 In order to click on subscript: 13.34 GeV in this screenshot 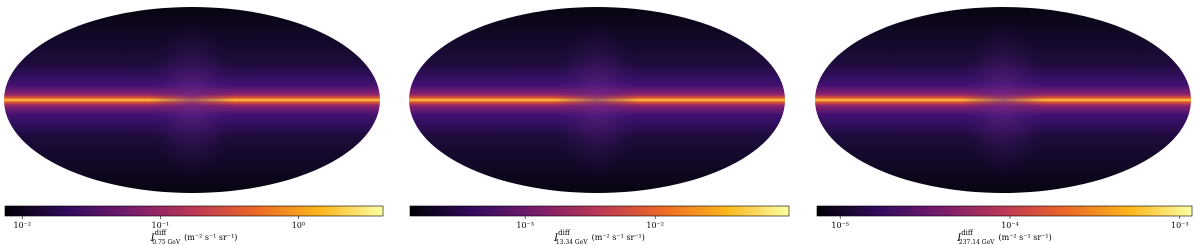, I will do `click(572, 242)`.